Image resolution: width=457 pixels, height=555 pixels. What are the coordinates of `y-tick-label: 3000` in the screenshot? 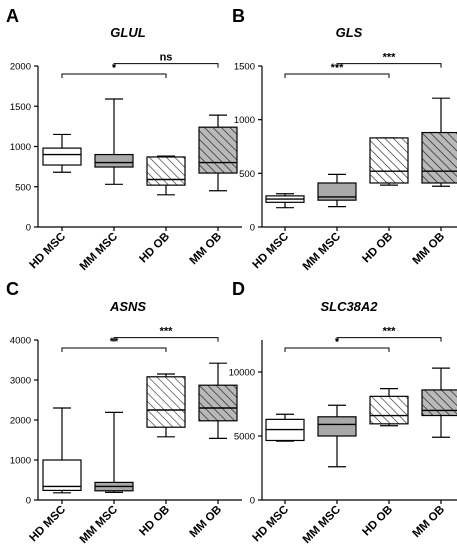 It's located at (20, 381).